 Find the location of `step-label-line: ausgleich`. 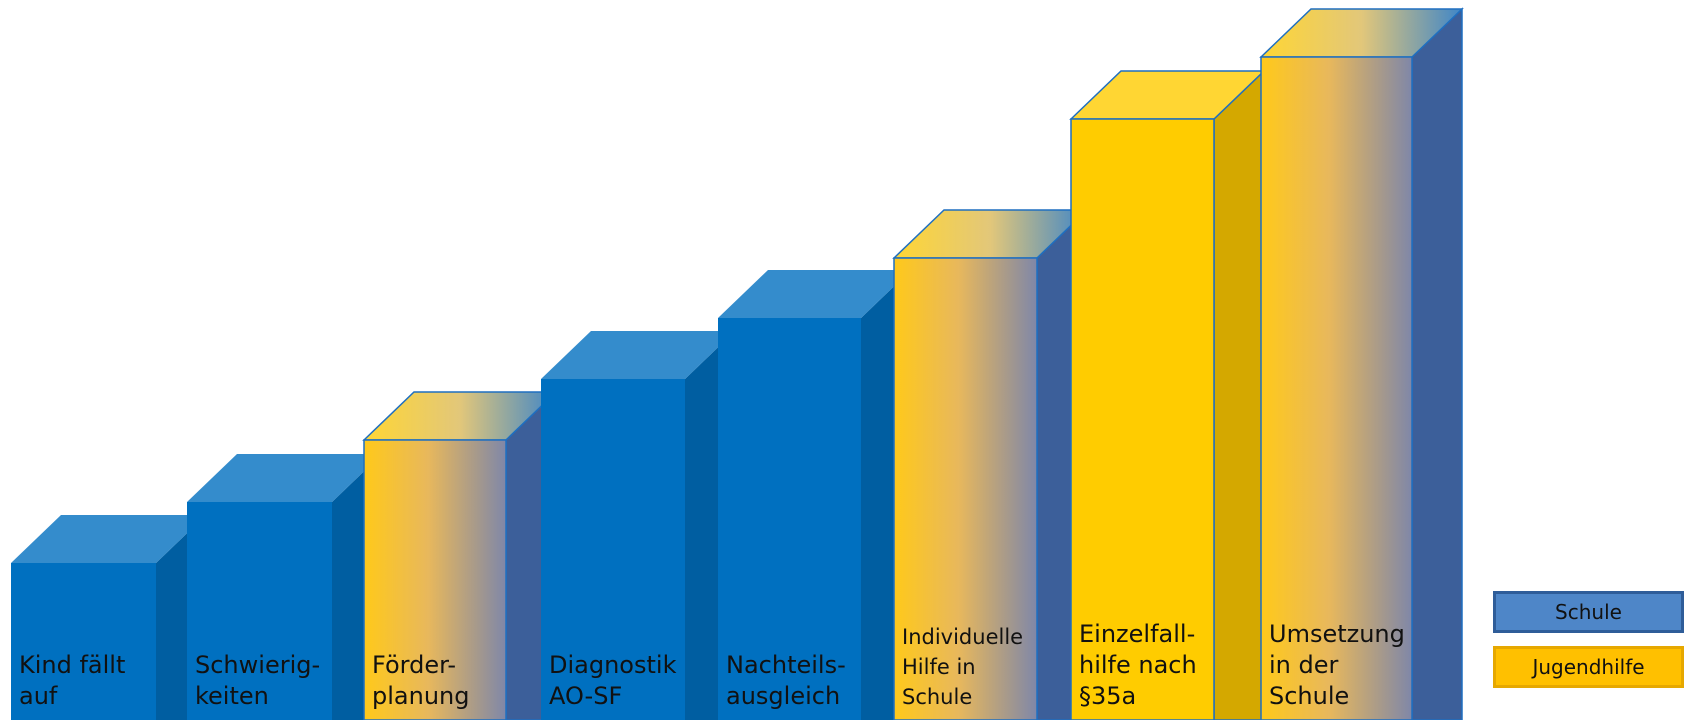

step-label-line: ausgleich is located at coordinates (783, 696).